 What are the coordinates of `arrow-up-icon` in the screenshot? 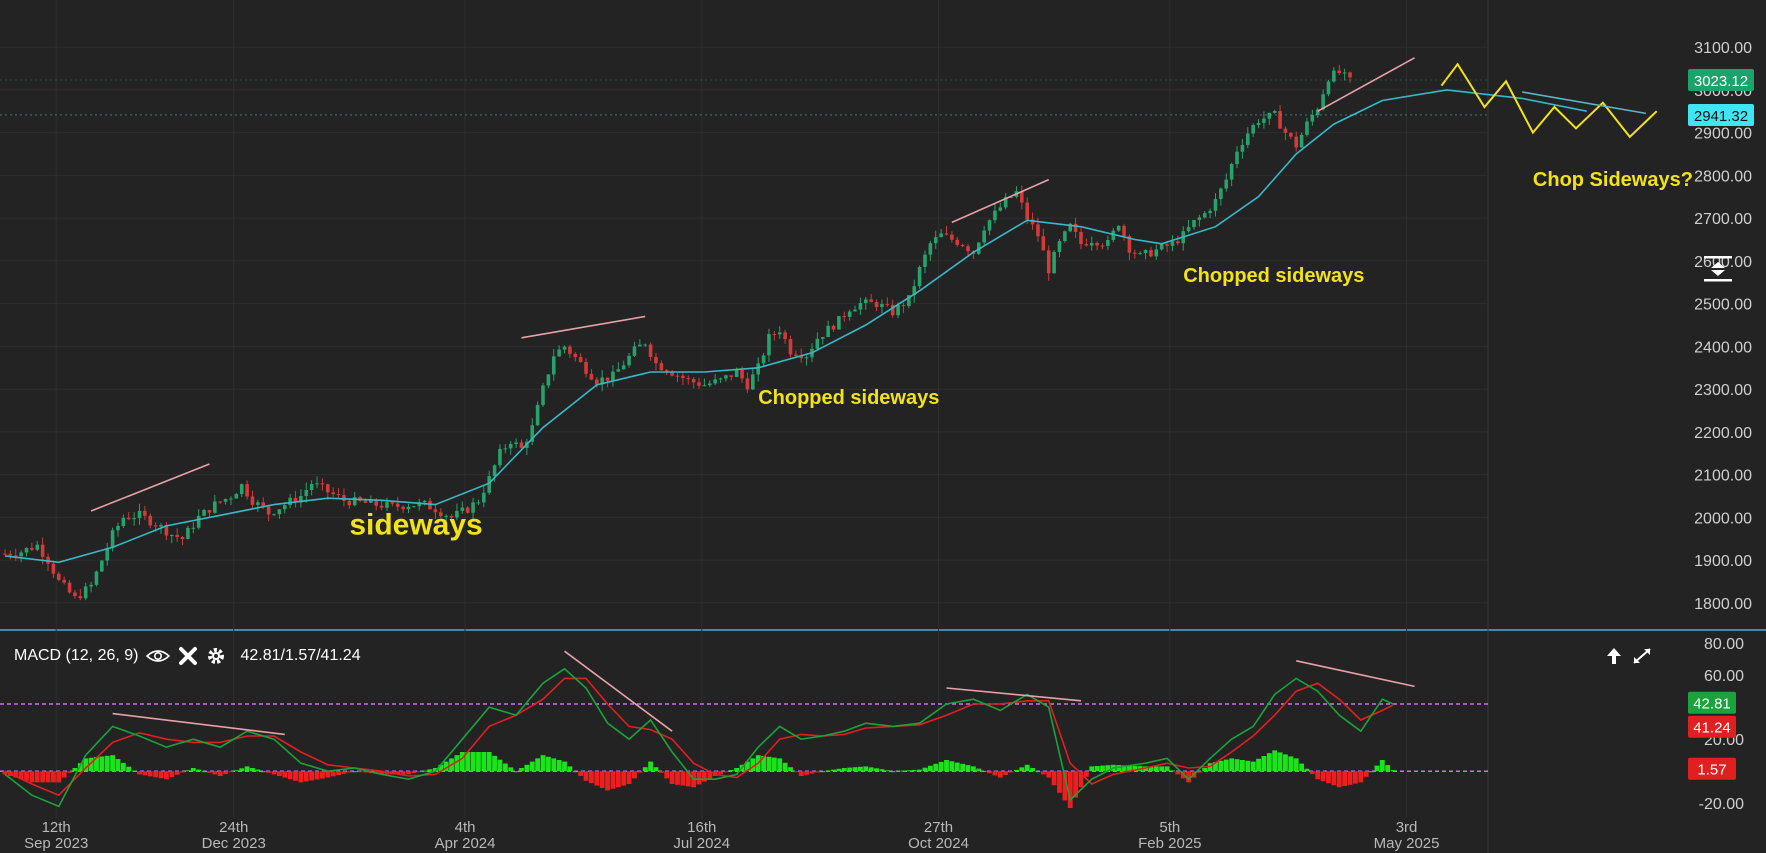 It's located at (1614, 656).